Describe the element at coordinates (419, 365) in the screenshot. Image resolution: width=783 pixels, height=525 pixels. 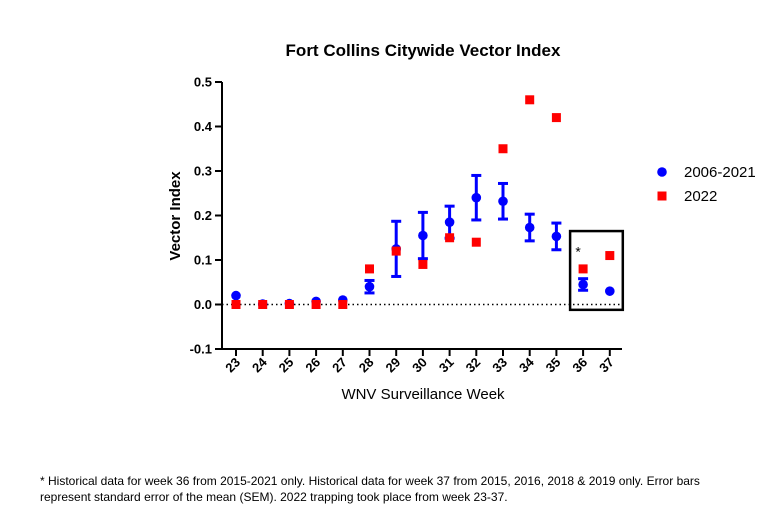
I see `x-tick-label: 30` at that location.